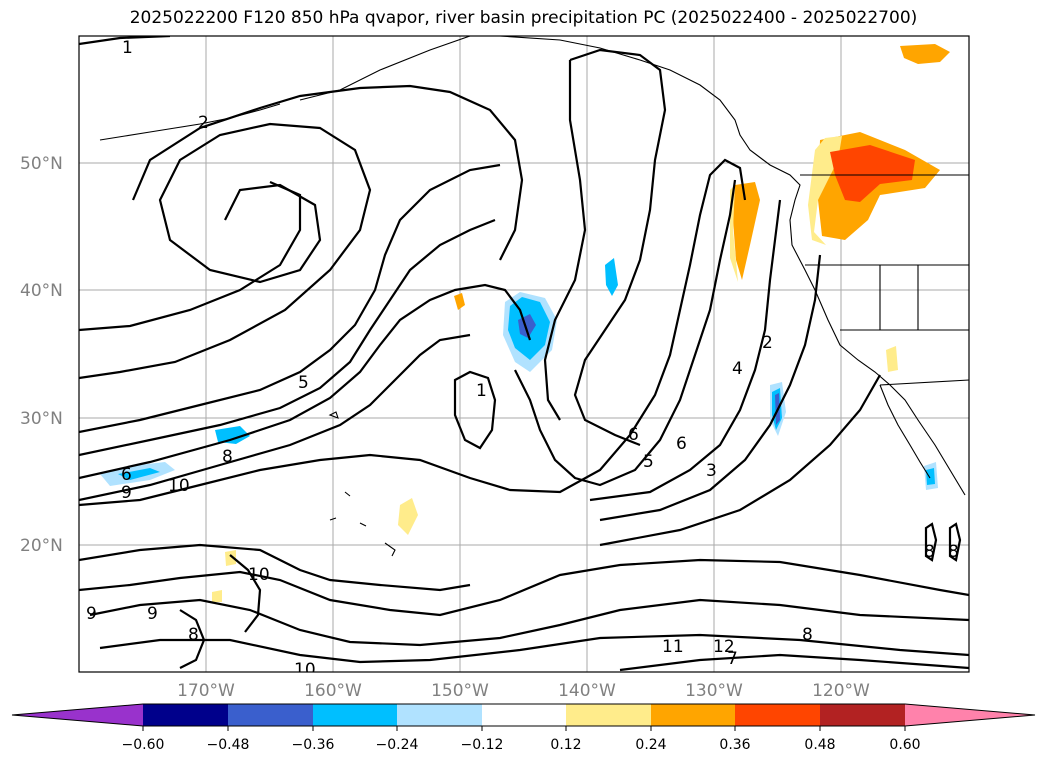 The width and height of the screenshot is (1047, 765). I want to click on contour-w, so click(245, 593).